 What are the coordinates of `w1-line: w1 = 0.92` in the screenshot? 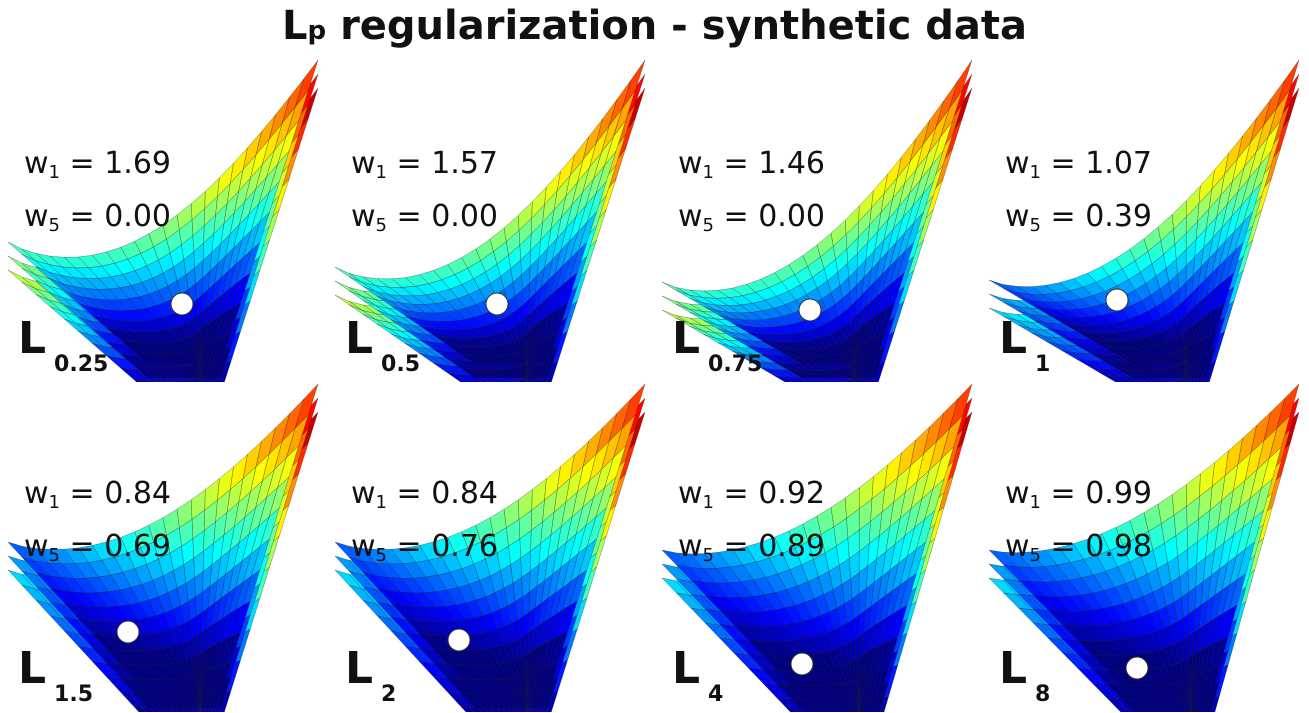 It's located at (751, 498).